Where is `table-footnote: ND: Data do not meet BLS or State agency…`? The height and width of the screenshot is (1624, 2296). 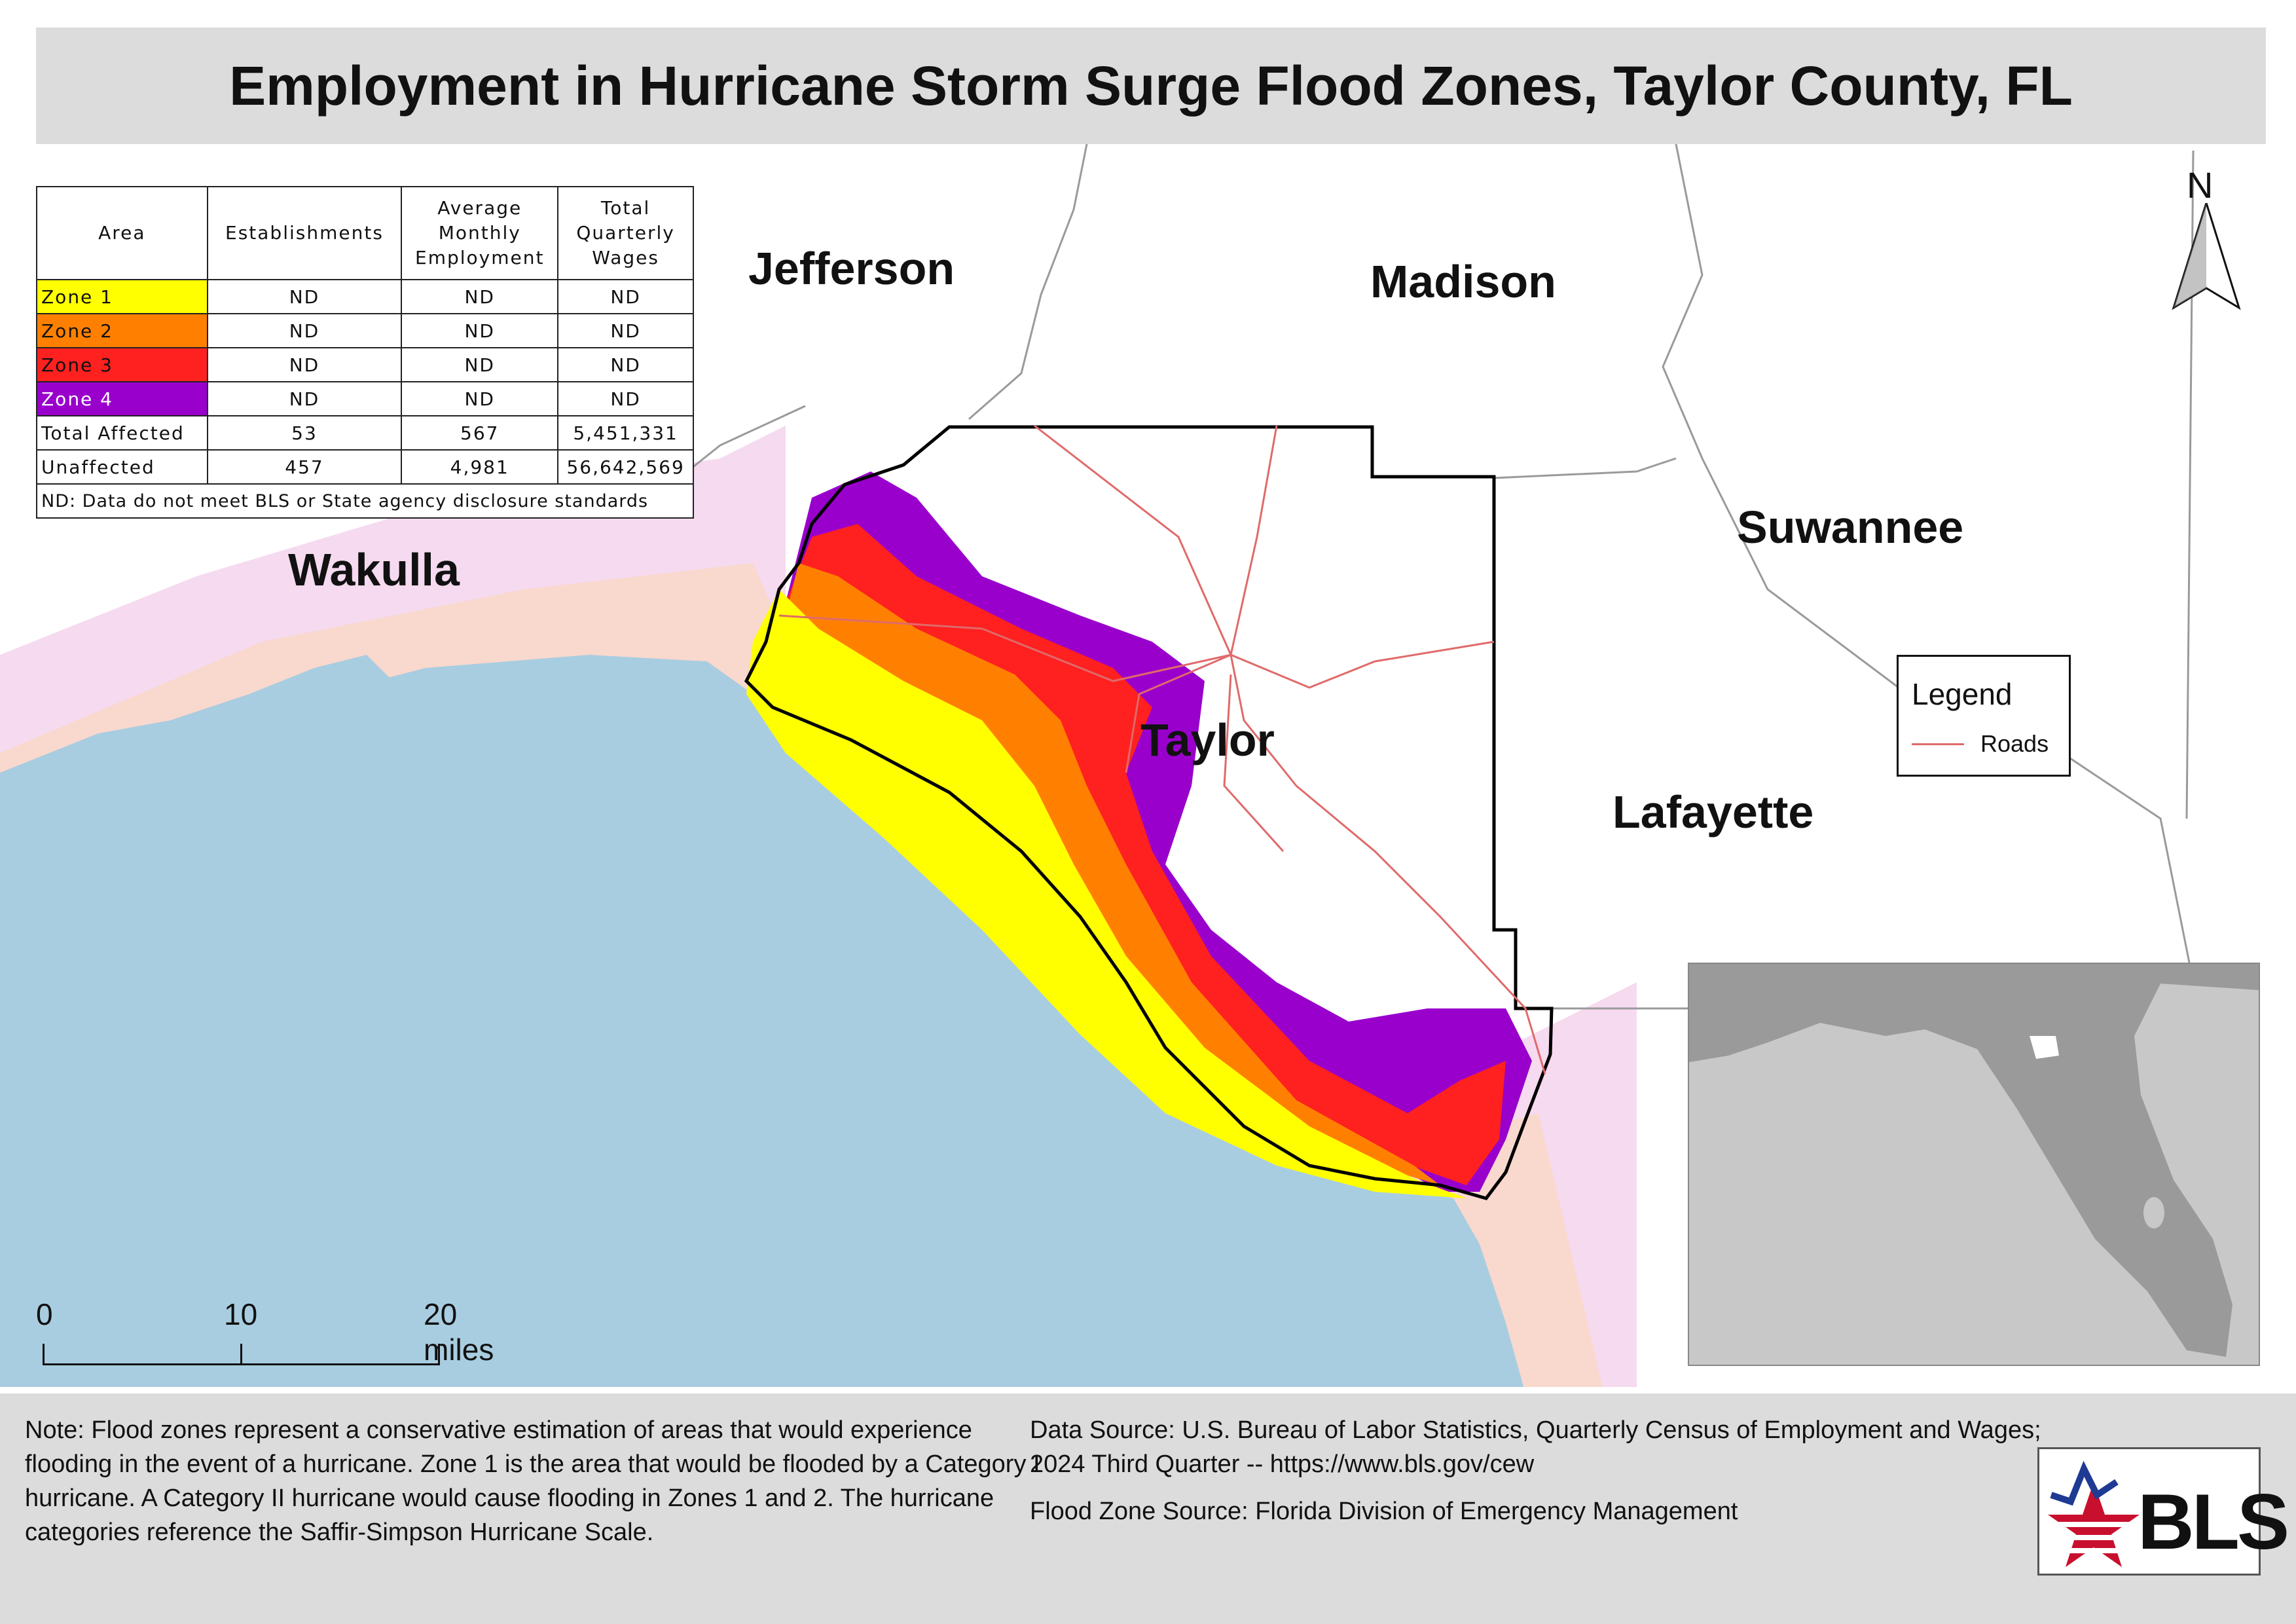
table-footnote: ND: Data do not meet BLS or State agency… is located at coordinates (365, 501).